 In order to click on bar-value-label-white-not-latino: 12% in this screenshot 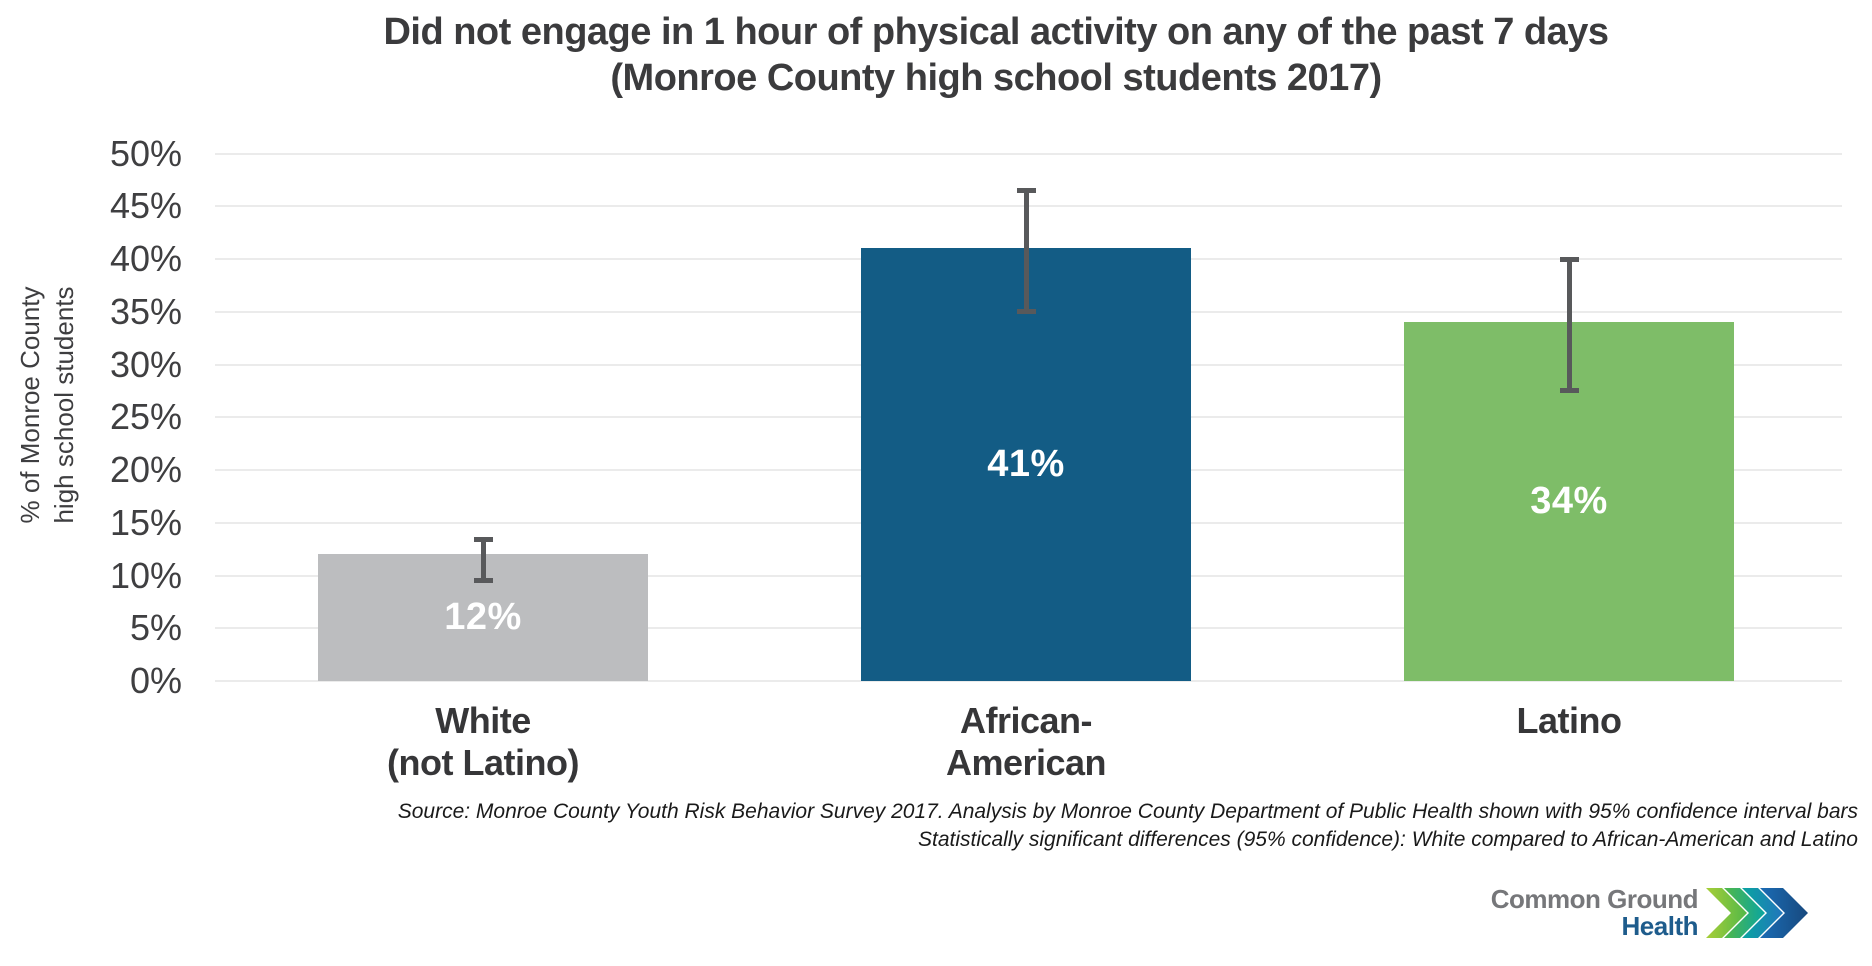, I will do `click(483, 617)`.